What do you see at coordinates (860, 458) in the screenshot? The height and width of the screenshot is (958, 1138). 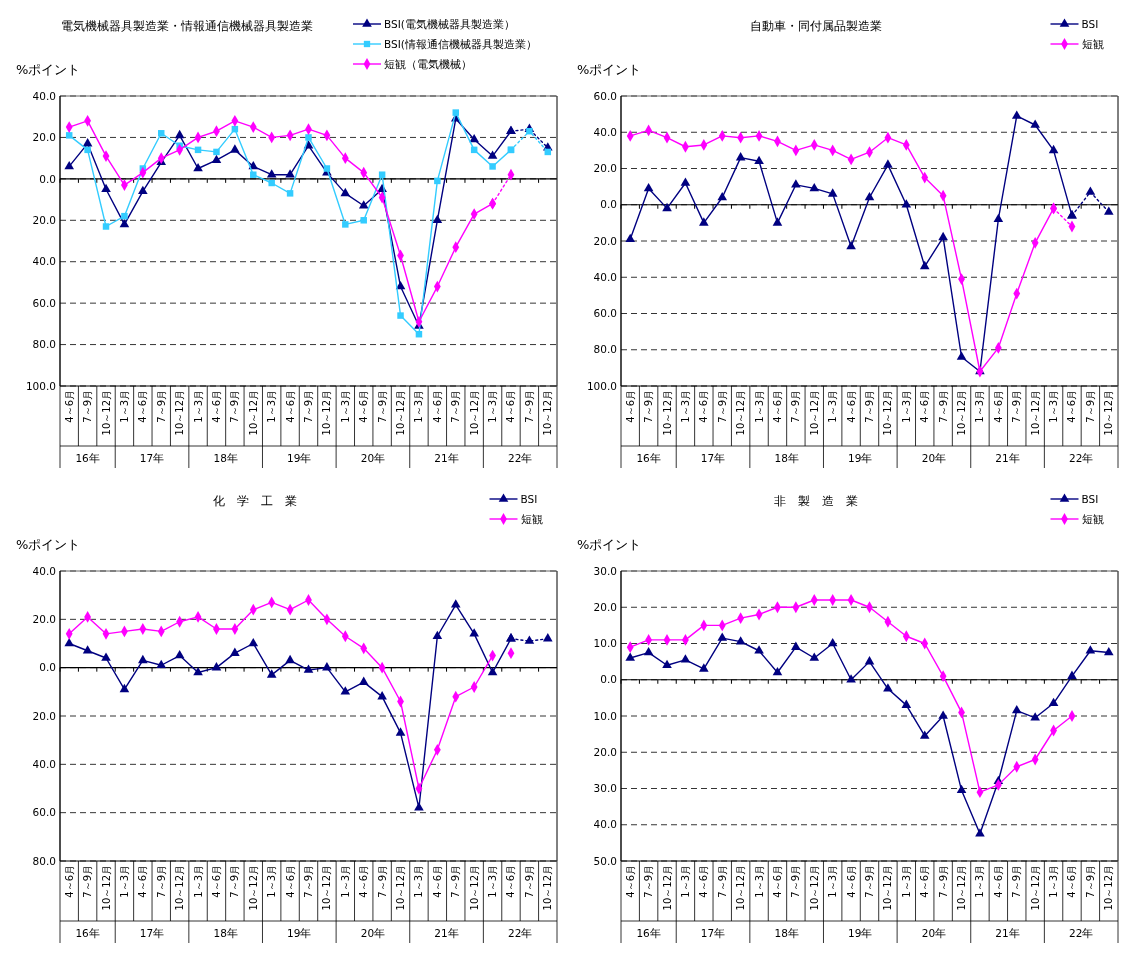 I see `text: 19年` at bounding box center [860, 458].